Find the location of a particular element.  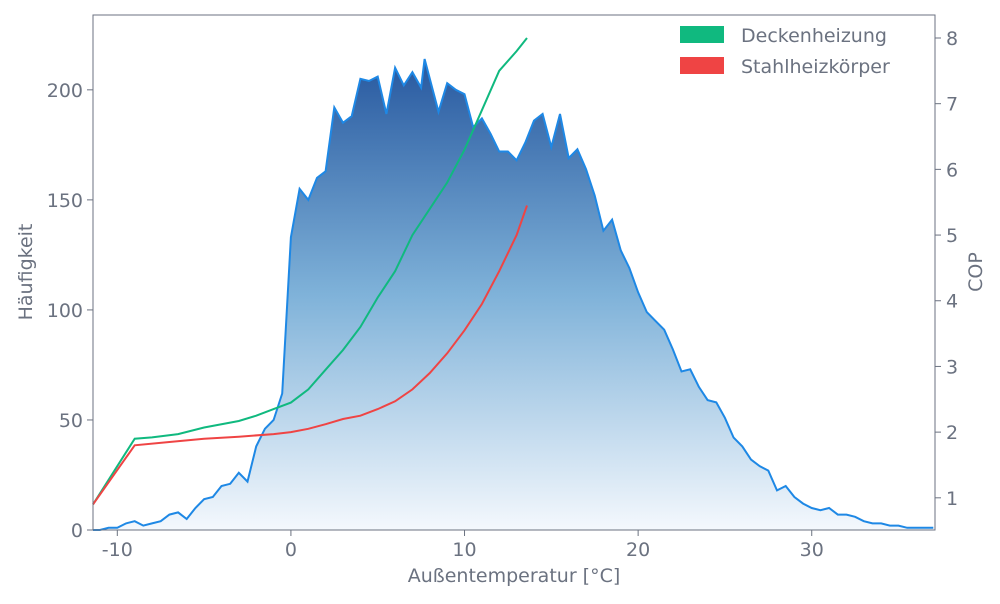

y-axis-label: Häufigkeit is located at coordinates (26, 272).